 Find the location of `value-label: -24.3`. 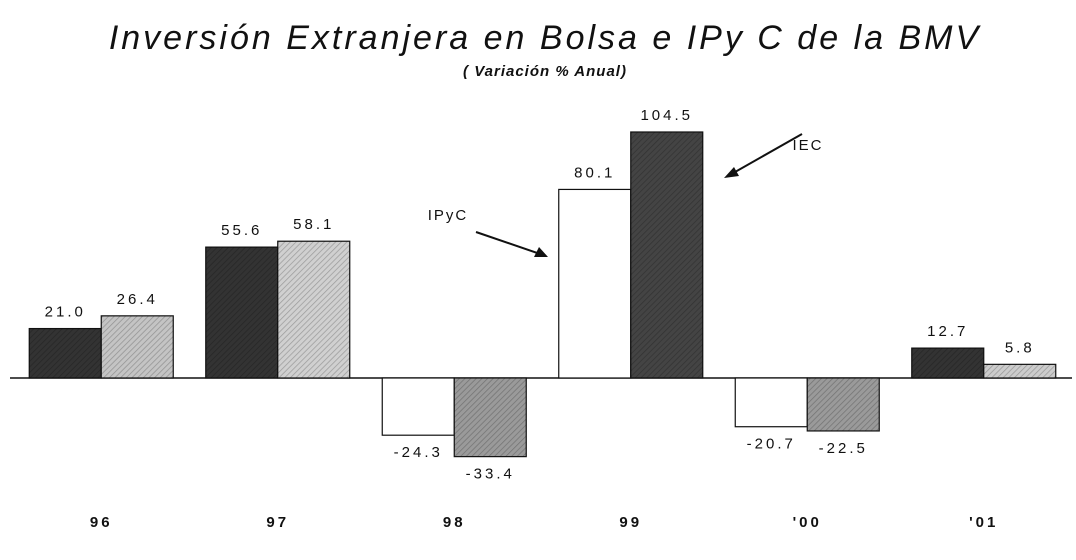

value-label: -24.3 is located at coordinates (418, 452).